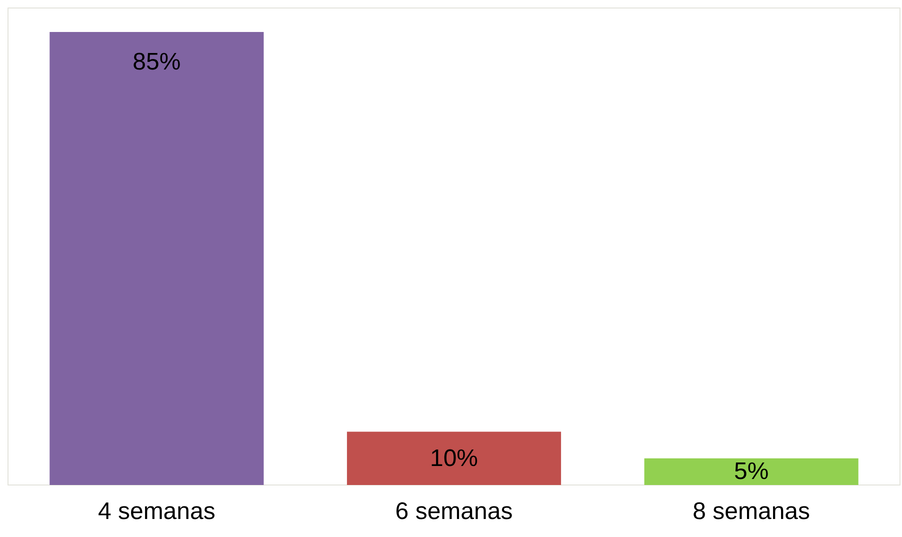 The width and height of the screenshot is (902, 537). Describe the element at coordinates (751, 472) in the screenshot. I see `data-label: 5%` at that location.